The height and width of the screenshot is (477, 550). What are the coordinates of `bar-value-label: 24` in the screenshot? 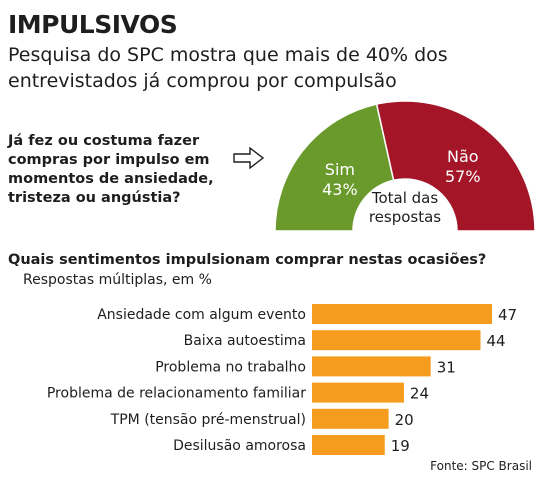 It's located at (419, 394).